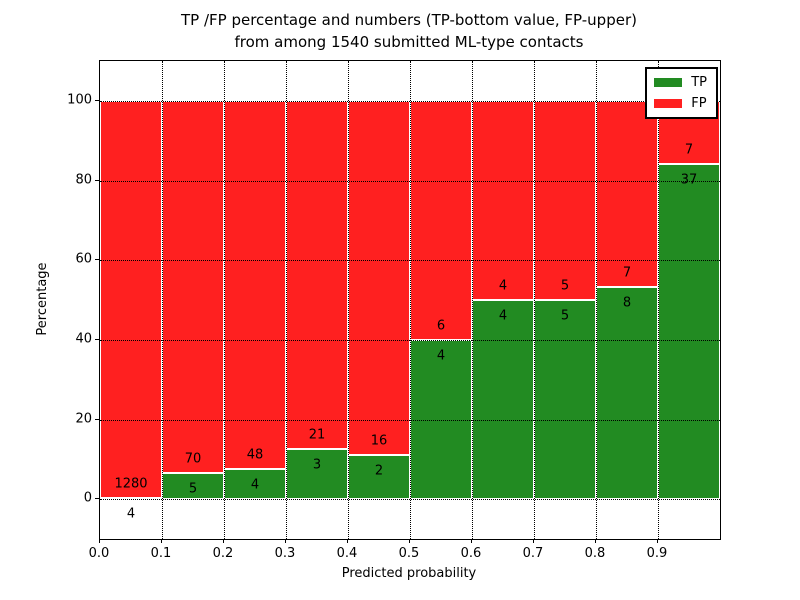 This screenshot has width=800, height=600. I want to click on y-tick-label: 20, so click(83, 418).